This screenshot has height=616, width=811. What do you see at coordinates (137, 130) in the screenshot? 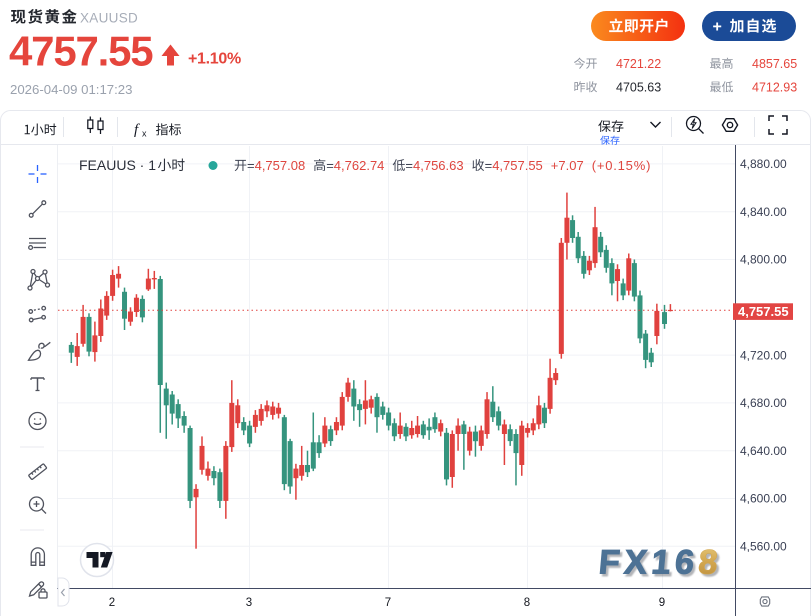
I see `svg-text: f` at bounding box center [137, 130].